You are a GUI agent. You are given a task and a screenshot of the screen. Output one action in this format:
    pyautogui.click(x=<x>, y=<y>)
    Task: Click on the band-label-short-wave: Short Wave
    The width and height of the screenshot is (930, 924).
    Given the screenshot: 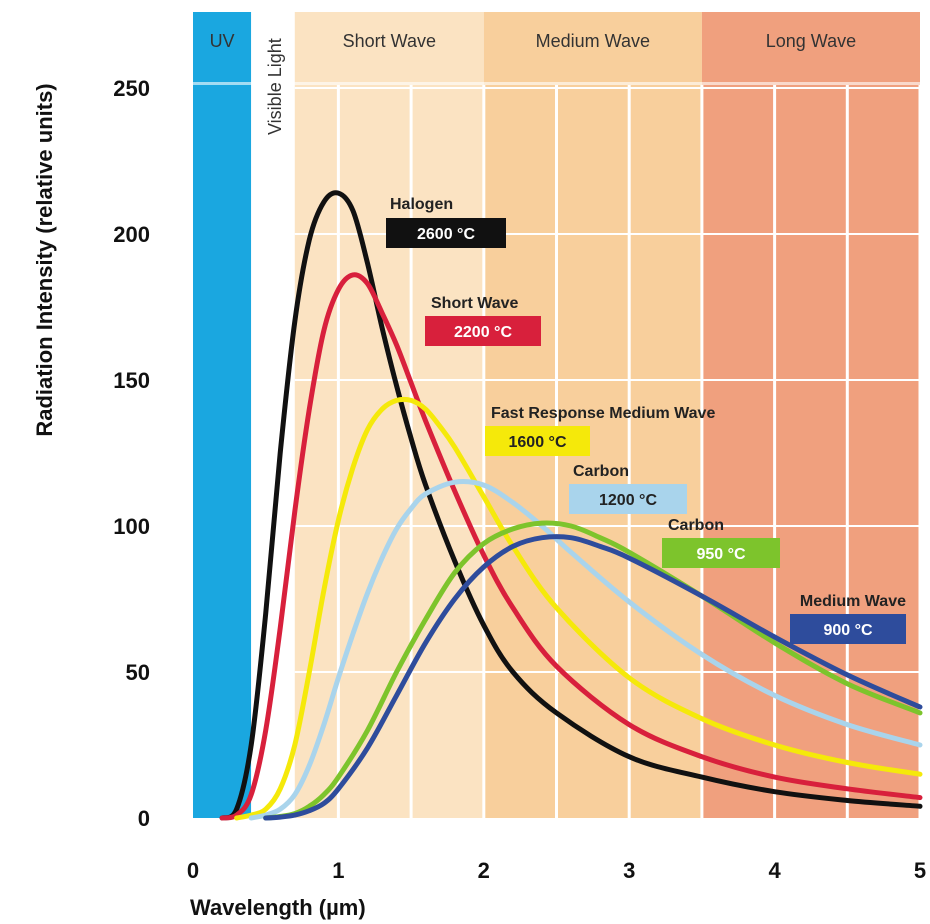 What is the action you would take?
    pyautogui.click(x=389, y=41)
    